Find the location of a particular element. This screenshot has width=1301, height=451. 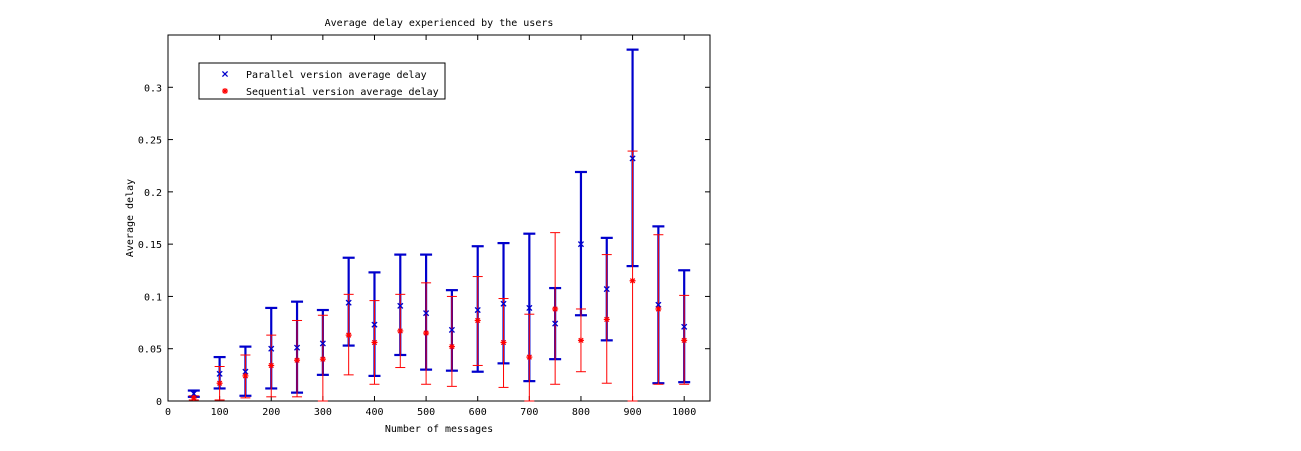

x-tick-label: 200 is located at coordinates (271, 412).